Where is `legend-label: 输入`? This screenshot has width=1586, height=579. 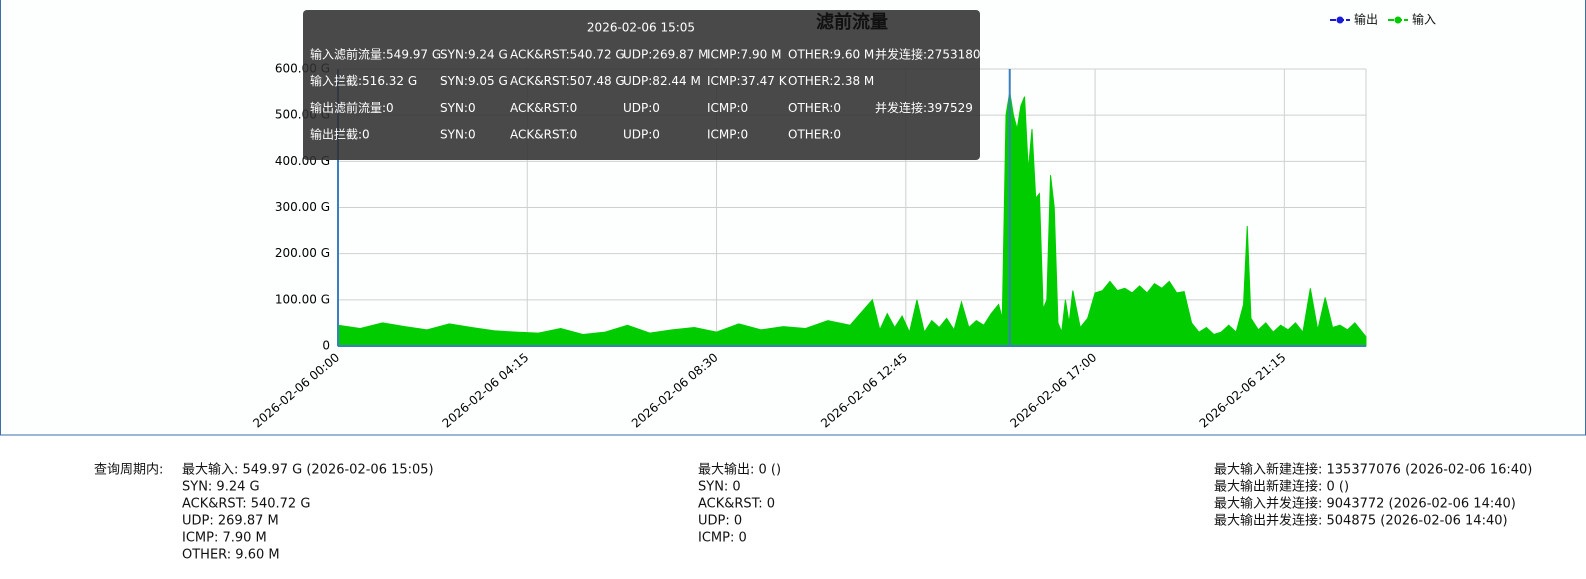
legend-label: 输入 is located at coordinates (1424, 19).